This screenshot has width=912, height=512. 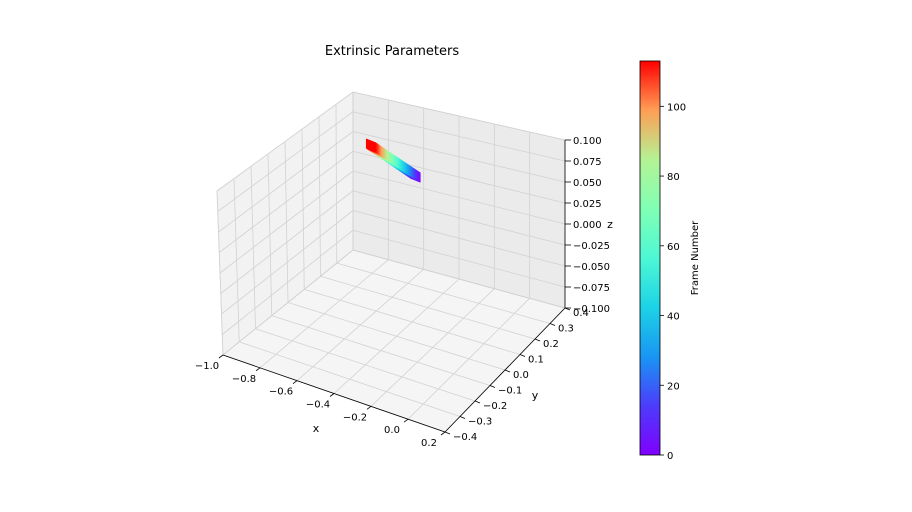 I want to click on y-tick-label: −0.4, so click(x=465, y=437).